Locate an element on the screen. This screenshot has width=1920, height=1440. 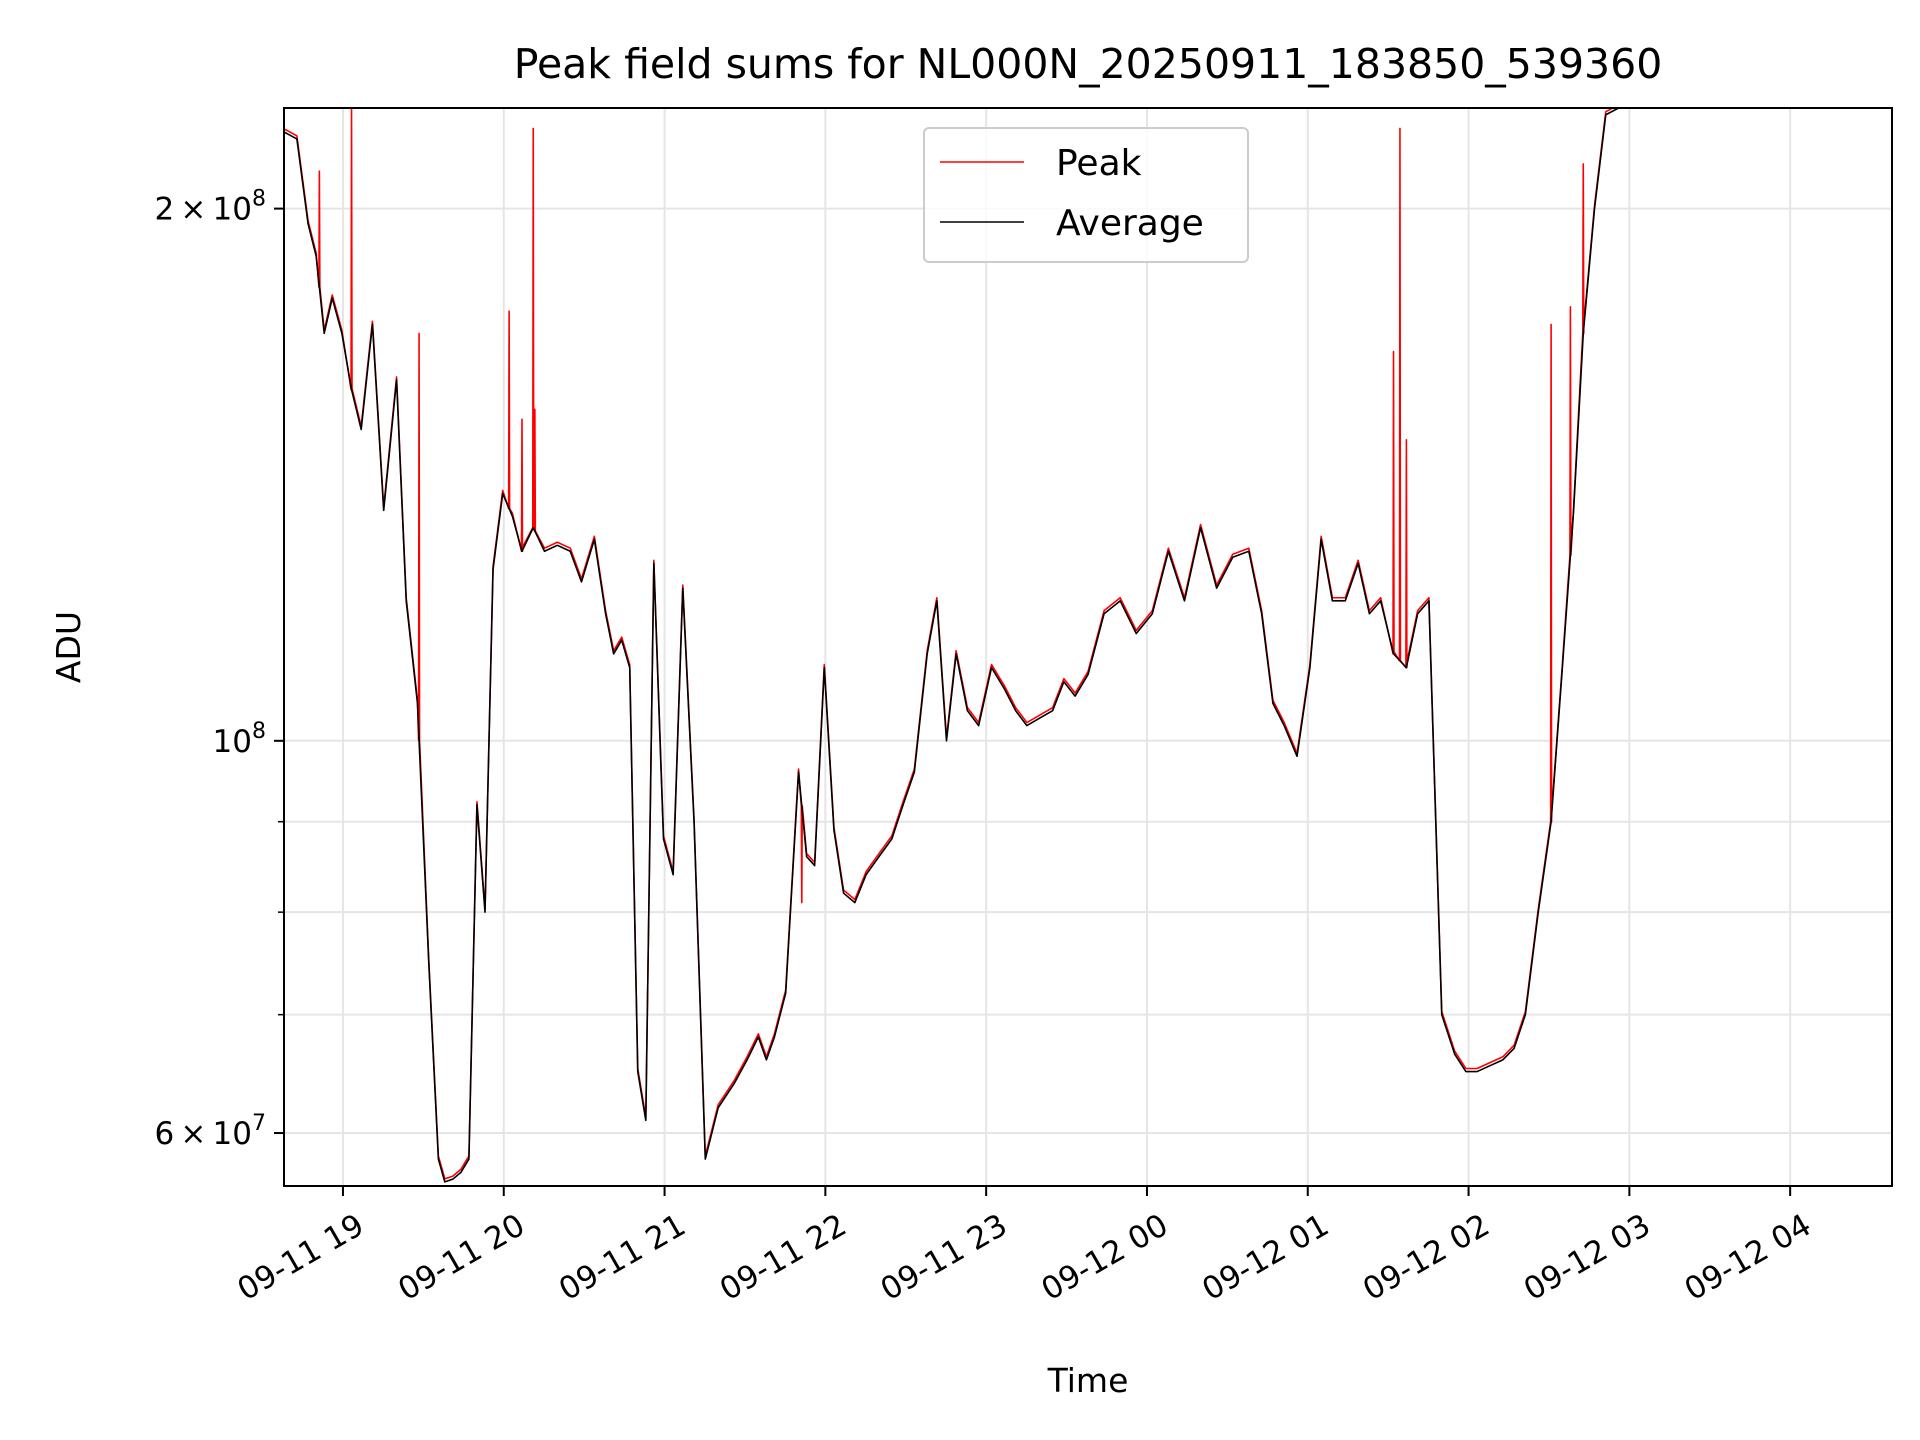
legend-label-peak: Peak is located at coordinates (1099, 163).